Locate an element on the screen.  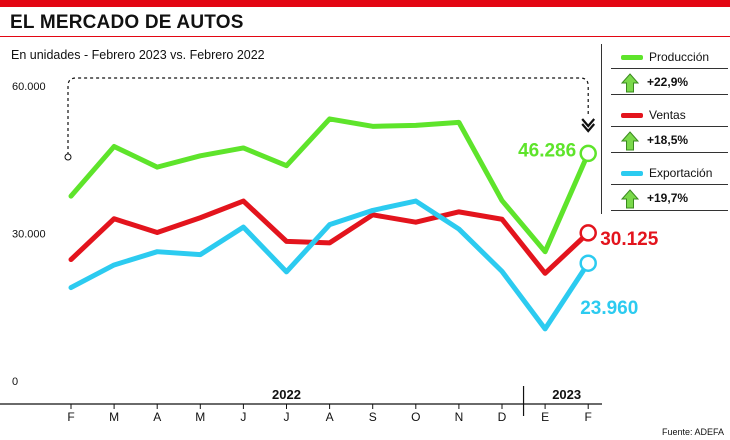
series-end-label: 30.125 is located at coordinates (629, 239).